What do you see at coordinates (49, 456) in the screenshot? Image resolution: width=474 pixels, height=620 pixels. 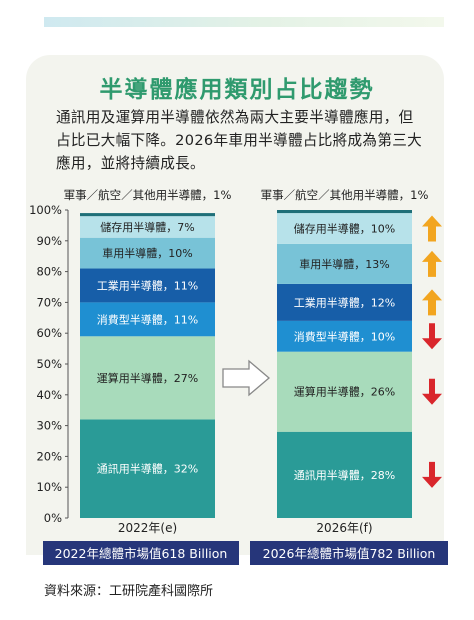 I see `y-tick-label: 20%` at bounding box center [49, 456].